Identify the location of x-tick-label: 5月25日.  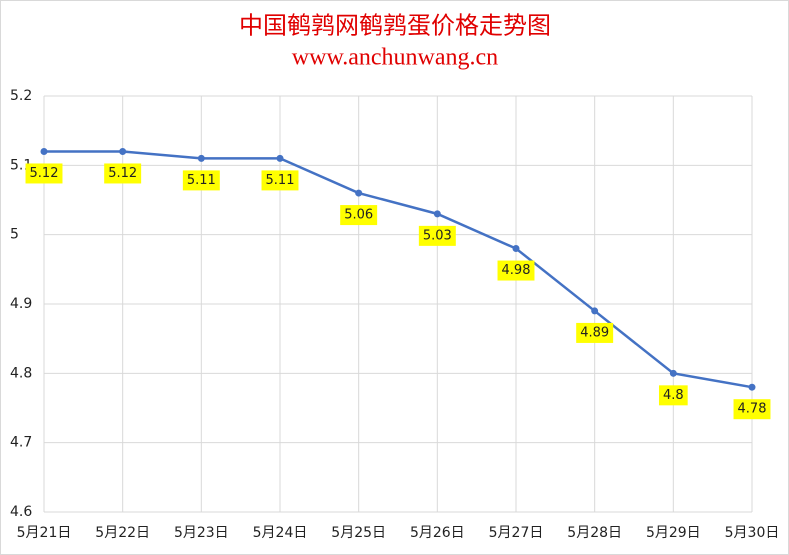
(358, 533).